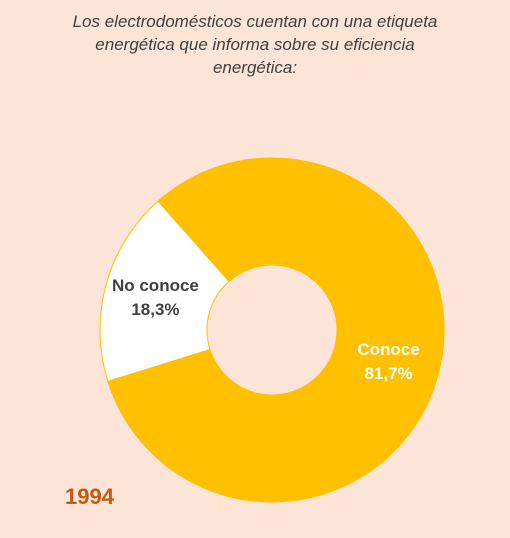 Image resolution: width=510 pixels, height=538 pixels. Describe the element at coordinates (388, 350) in the screenshot. I see `label-category: Conoce` at that location.